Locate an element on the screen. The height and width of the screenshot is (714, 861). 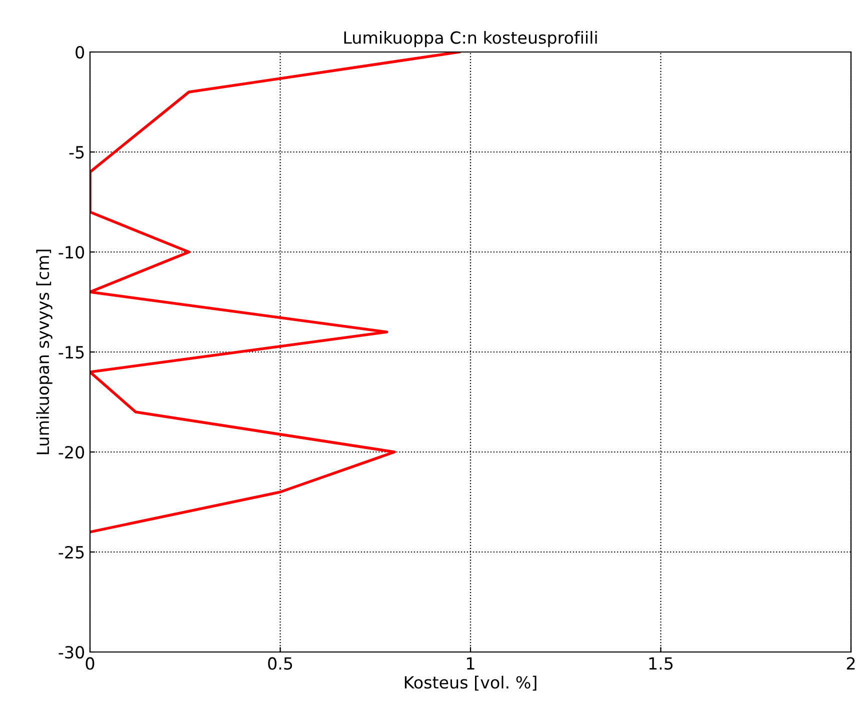
y-tick-label: -20 is located at coordinates (71, 452).